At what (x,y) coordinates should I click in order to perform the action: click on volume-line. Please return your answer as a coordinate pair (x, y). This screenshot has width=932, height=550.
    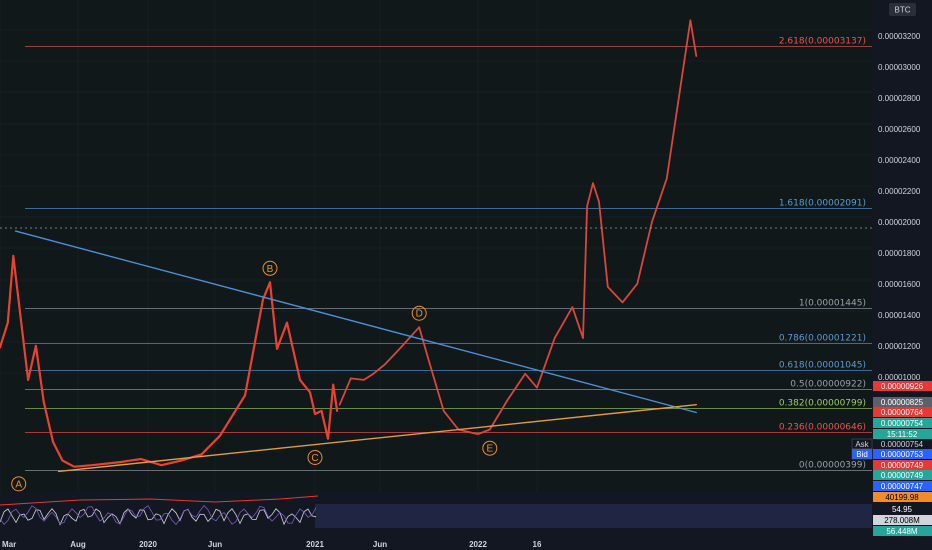
    Looking at the image, I should click on (158, 517).